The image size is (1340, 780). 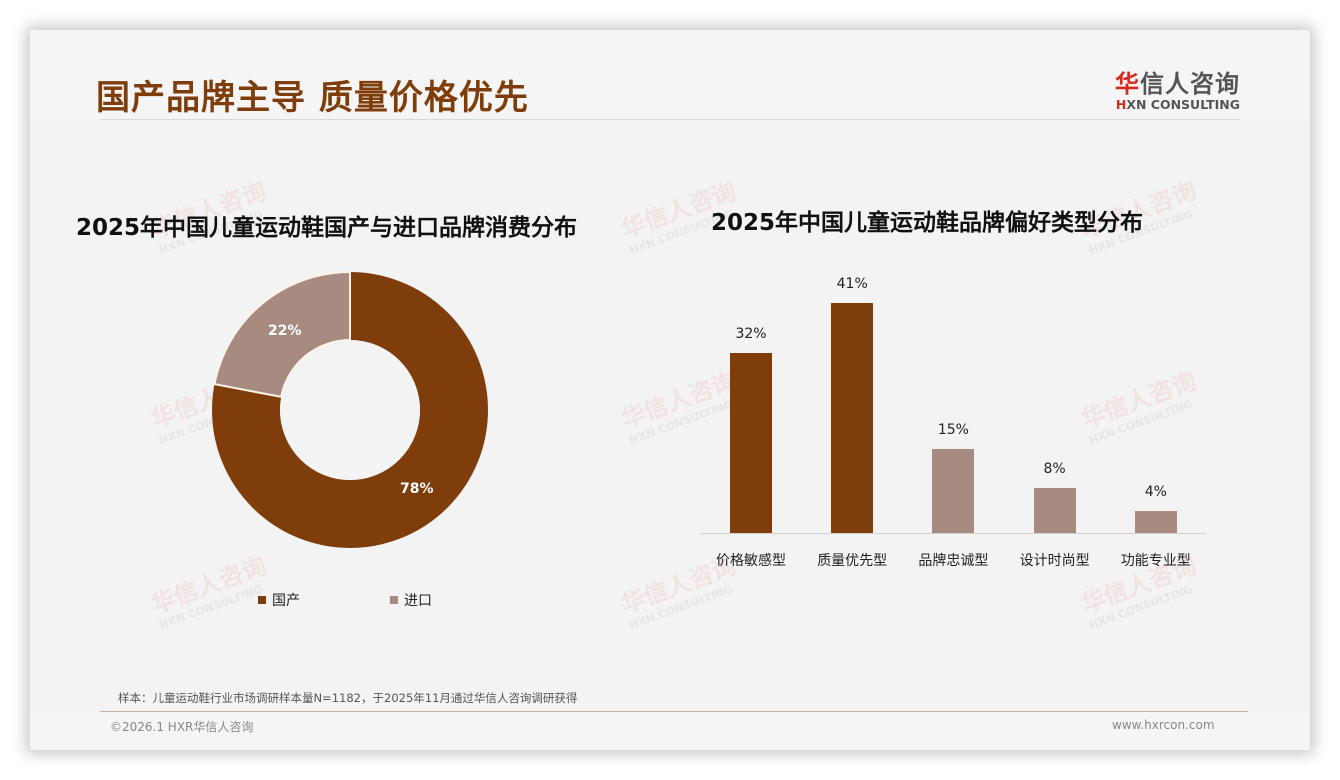 I want to click on bar-value-label: 4%, so click(x=1155, y=491).